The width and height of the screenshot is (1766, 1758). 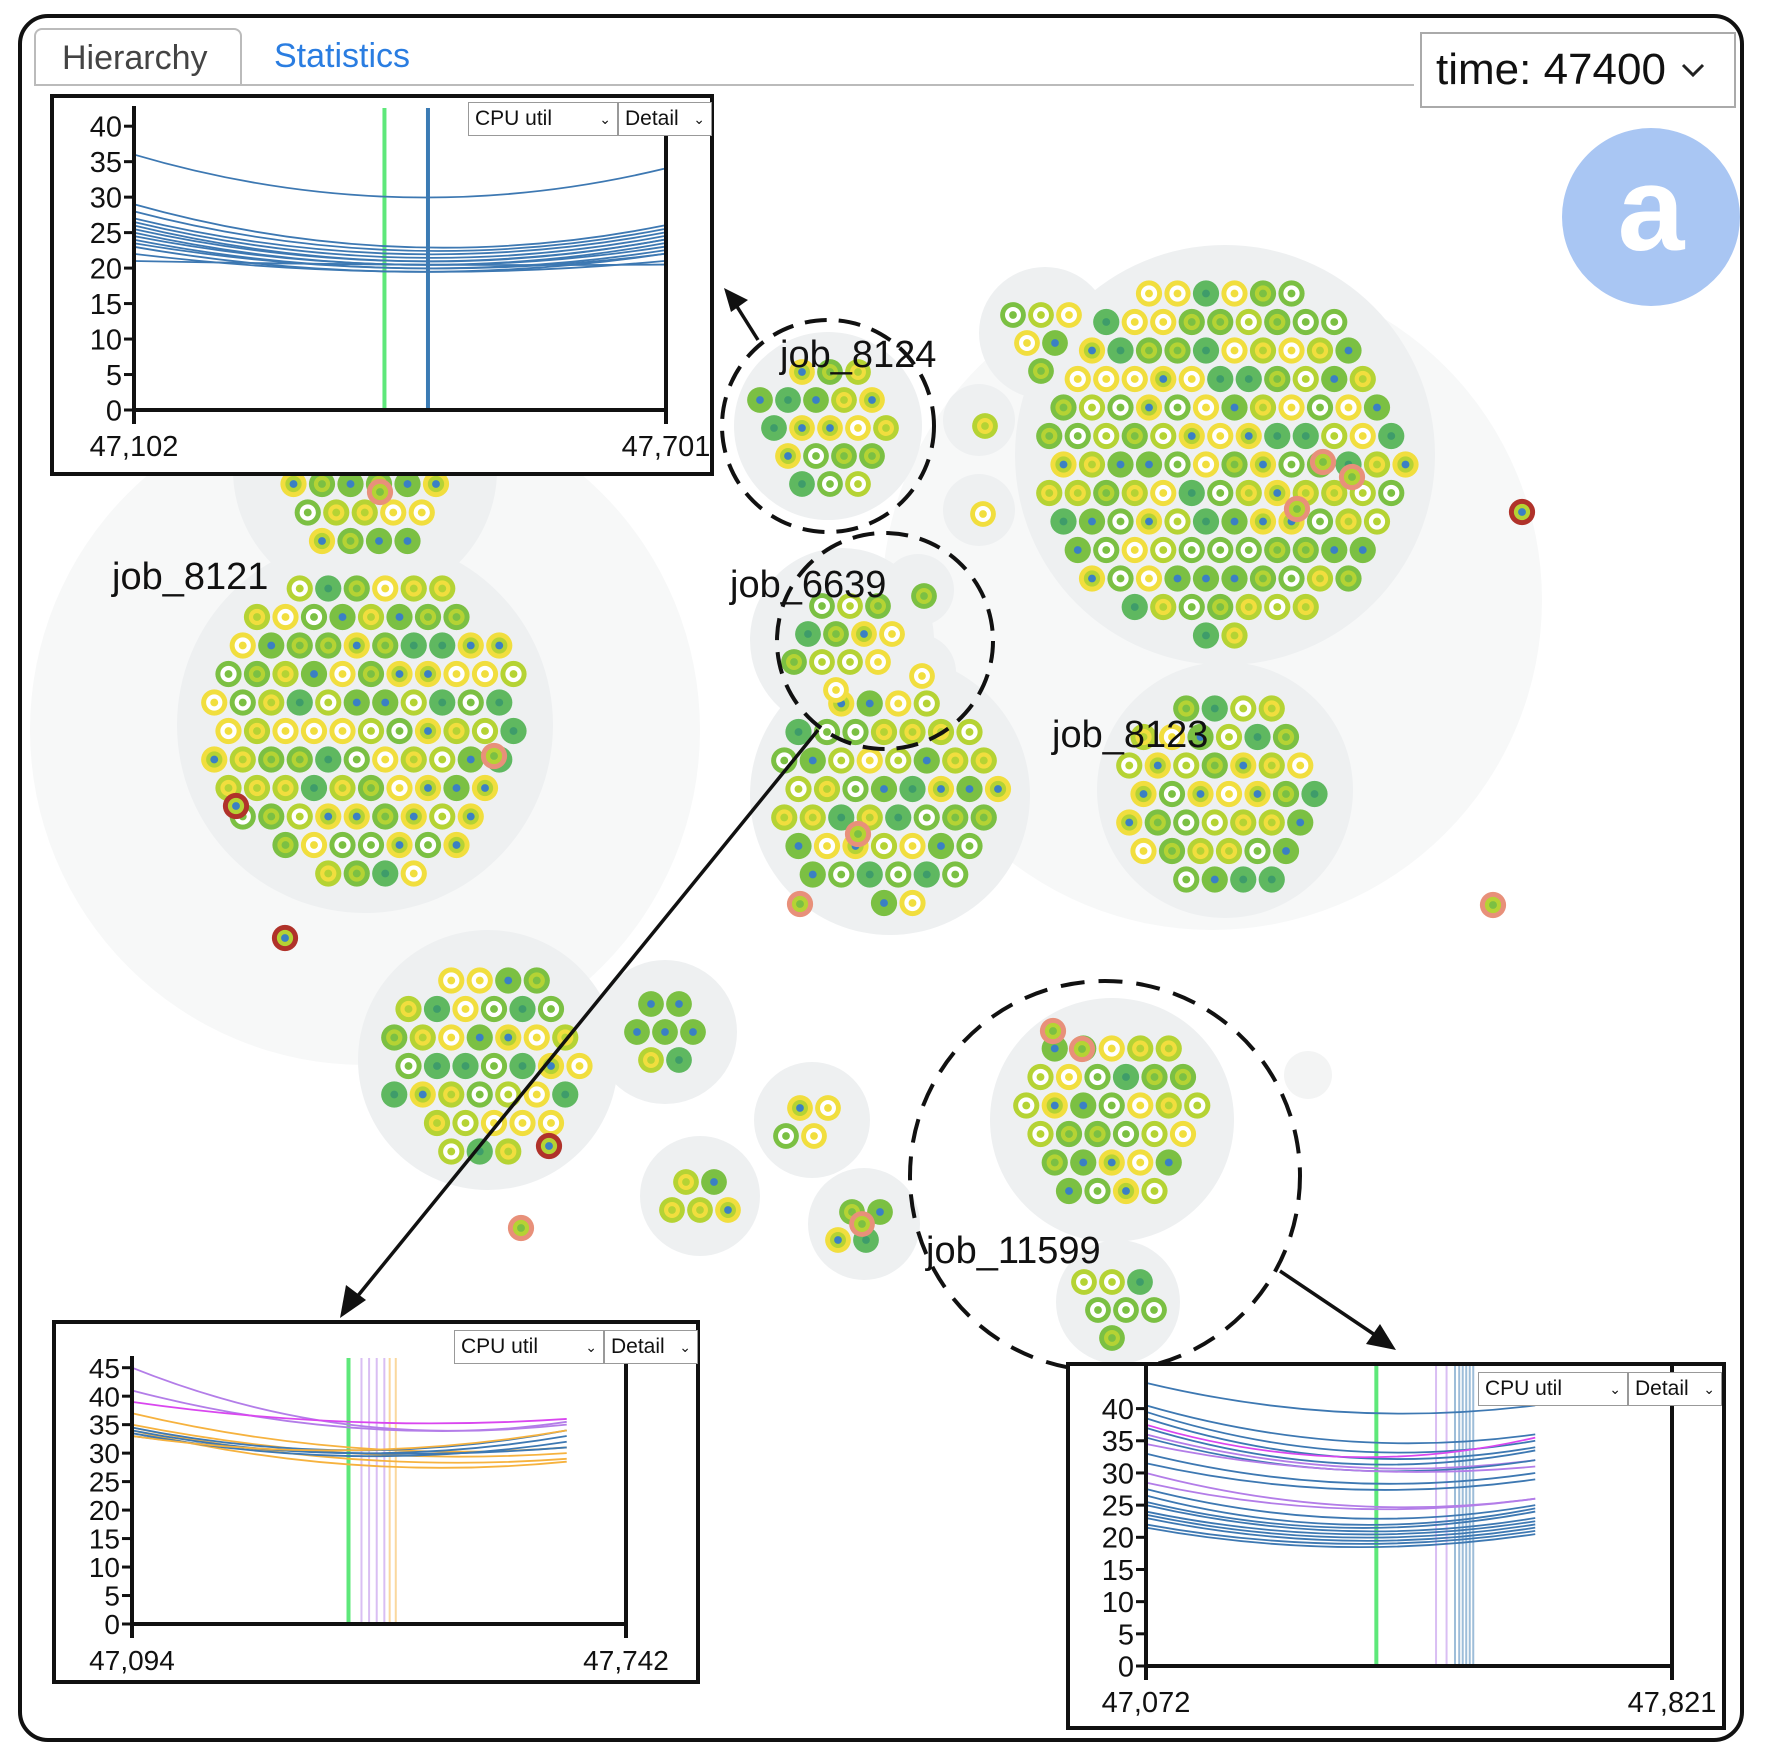 What do you see at coordinates (1675, 1389) in the screenshot?
I see `mode-select: Detail ⌄` at bounding box center [1675, 1389].